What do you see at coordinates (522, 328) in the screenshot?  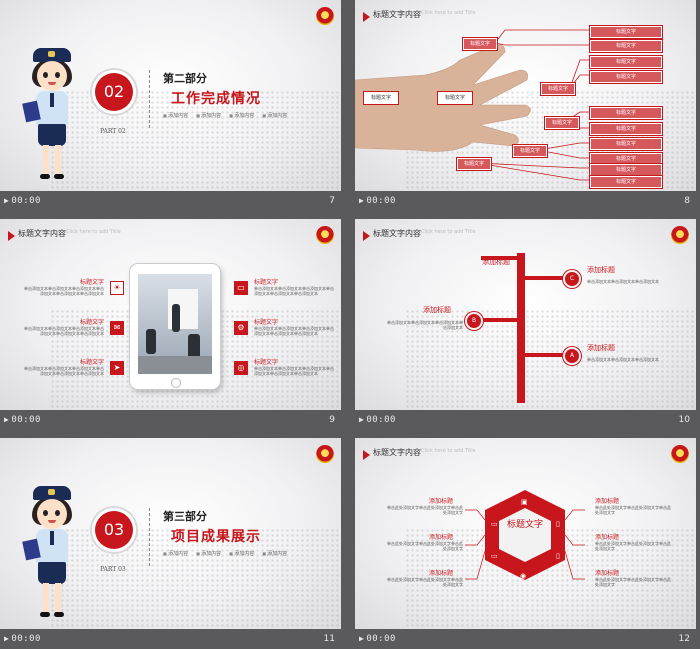 I see `timeline-lines` at bounding box center [522, 328].